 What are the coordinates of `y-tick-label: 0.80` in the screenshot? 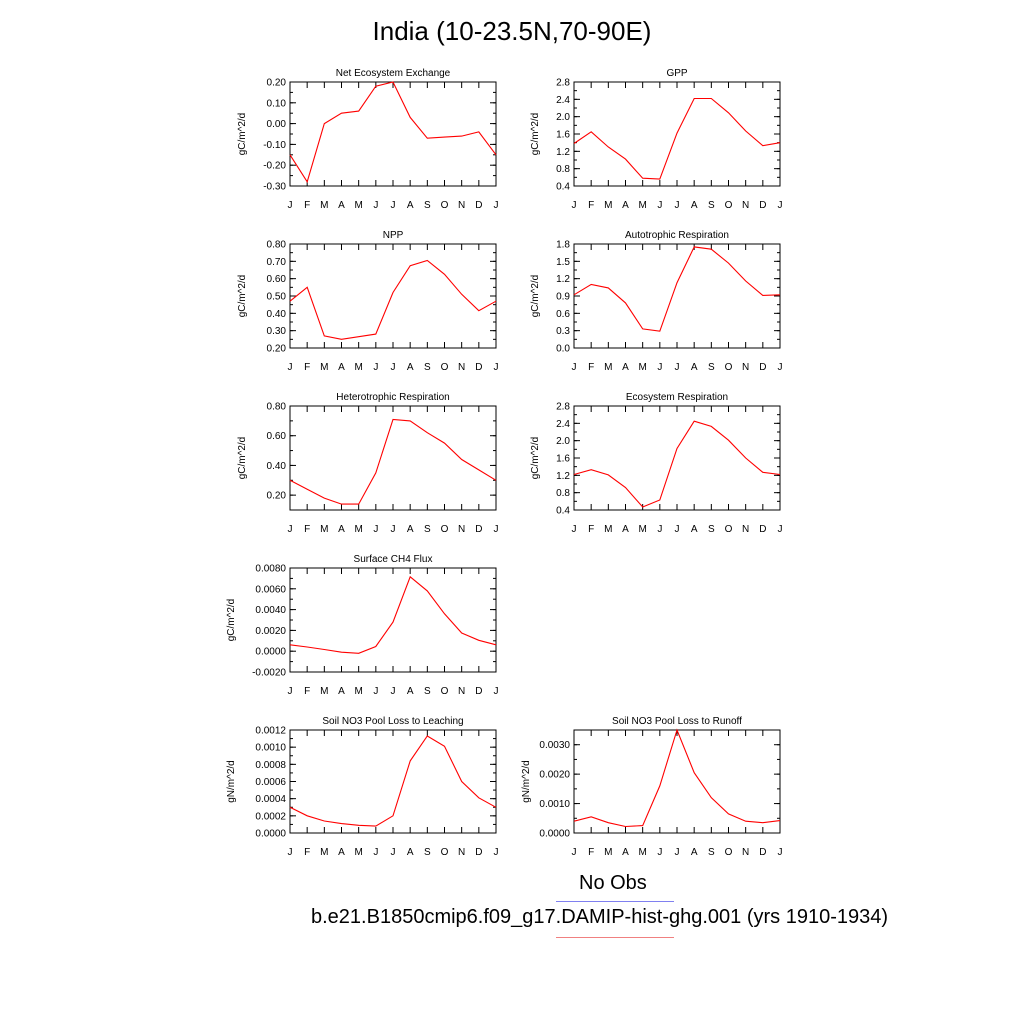 It's located at (277, 245).